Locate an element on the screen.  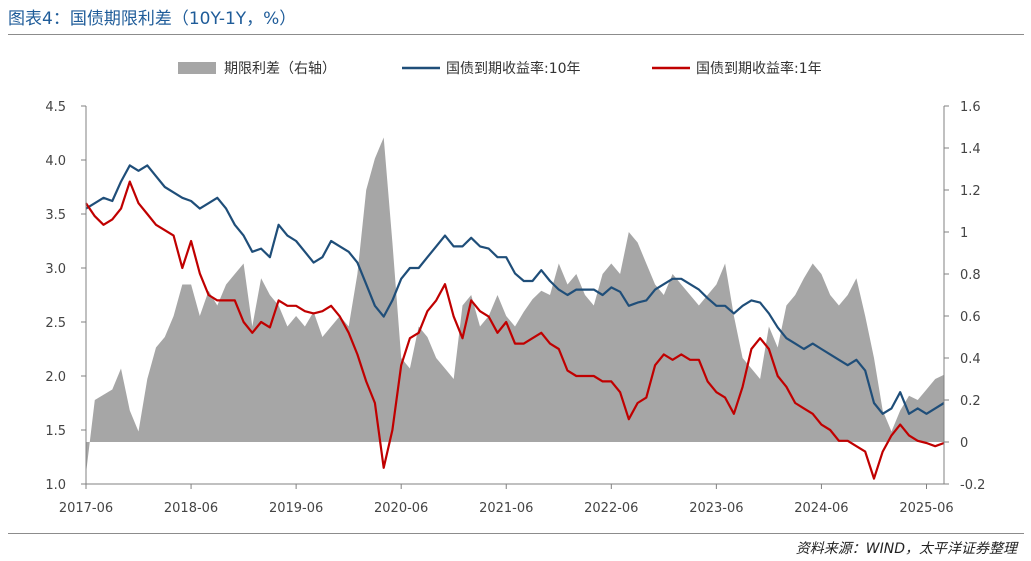
source-note: 资料来源：WIND，太平洋证券整理 is located at coordinates (906, 549).